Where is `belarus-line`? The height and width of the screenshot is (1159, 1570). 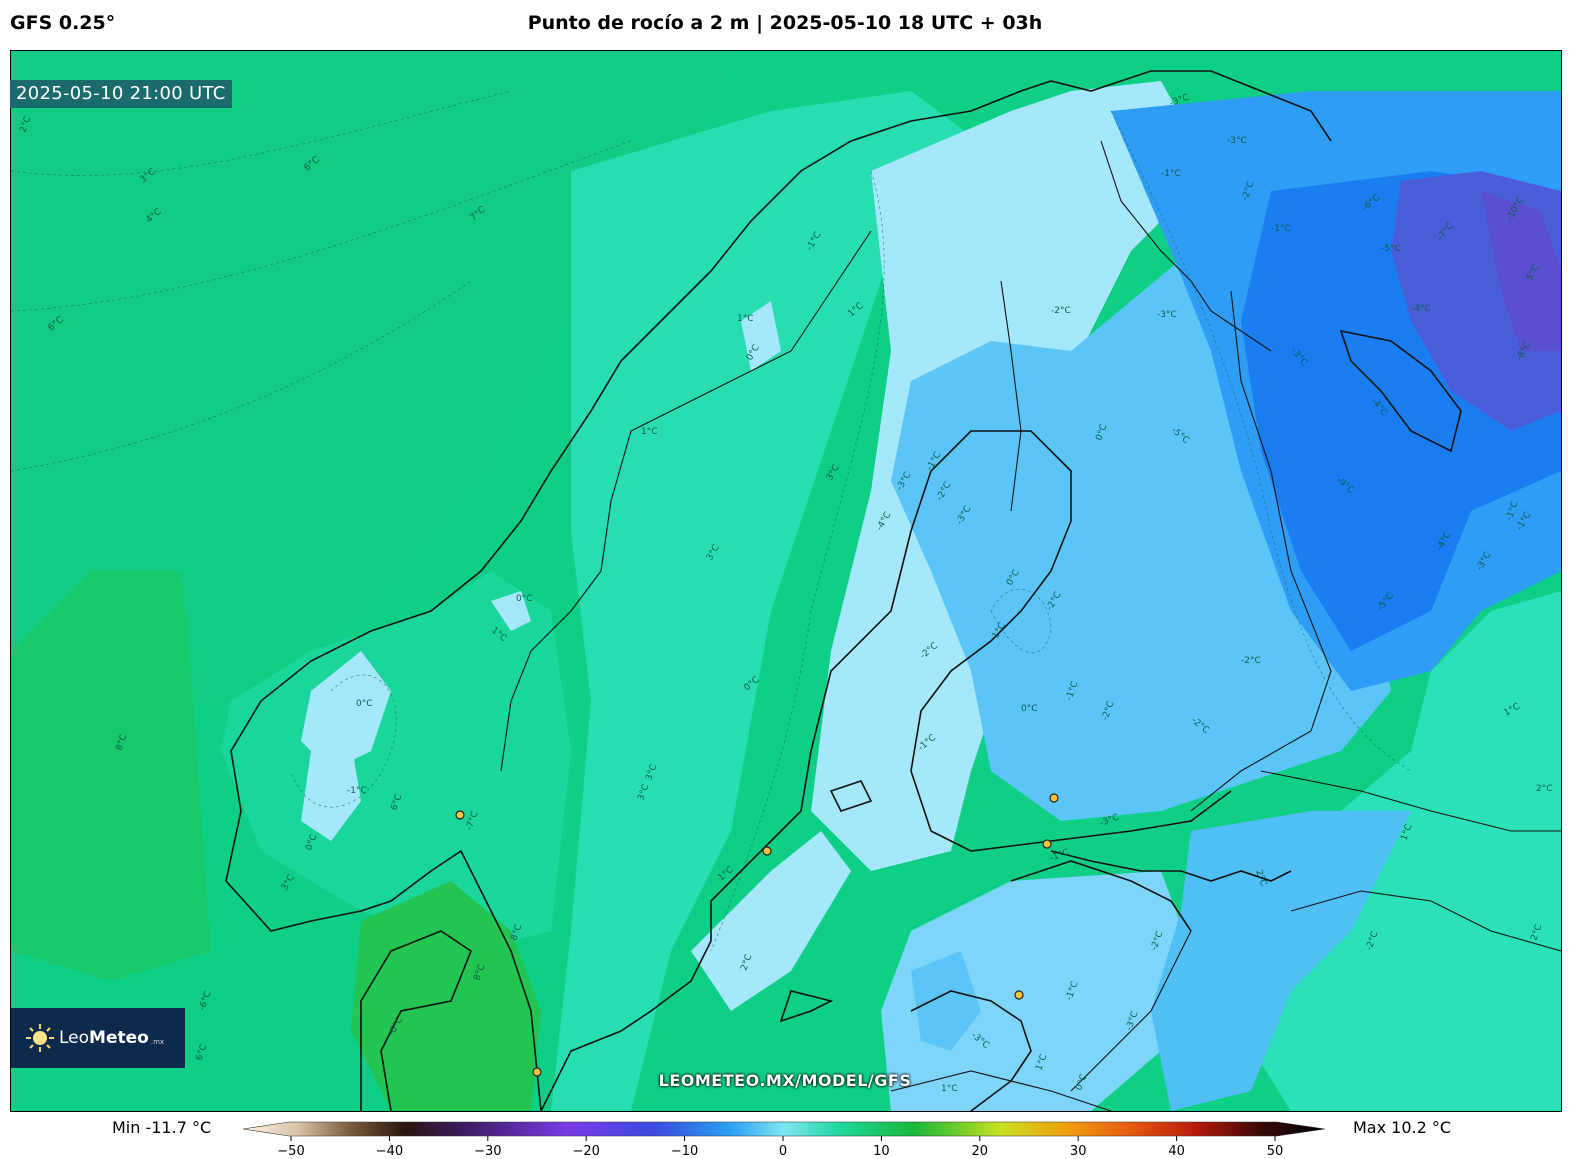
belarus-line is located at coordinates (1425, 921).